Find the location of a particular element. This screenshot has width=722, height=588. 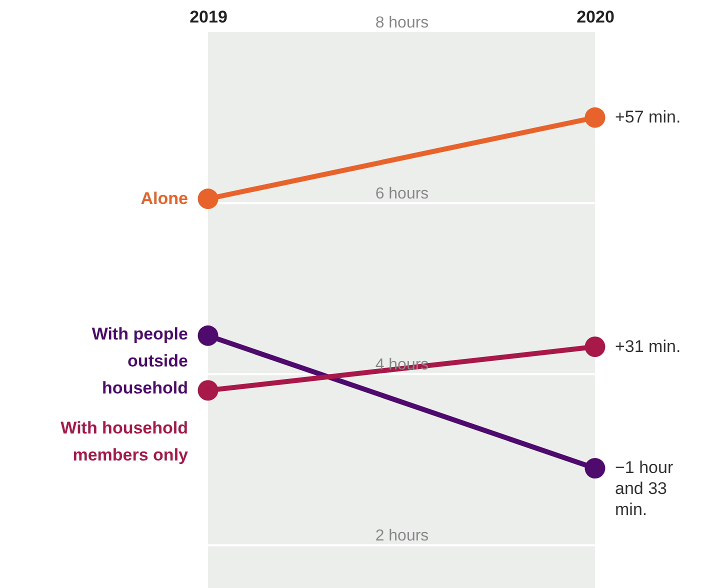

annotation: −1 hour and 33 min. is located at coordinates (644, 489).